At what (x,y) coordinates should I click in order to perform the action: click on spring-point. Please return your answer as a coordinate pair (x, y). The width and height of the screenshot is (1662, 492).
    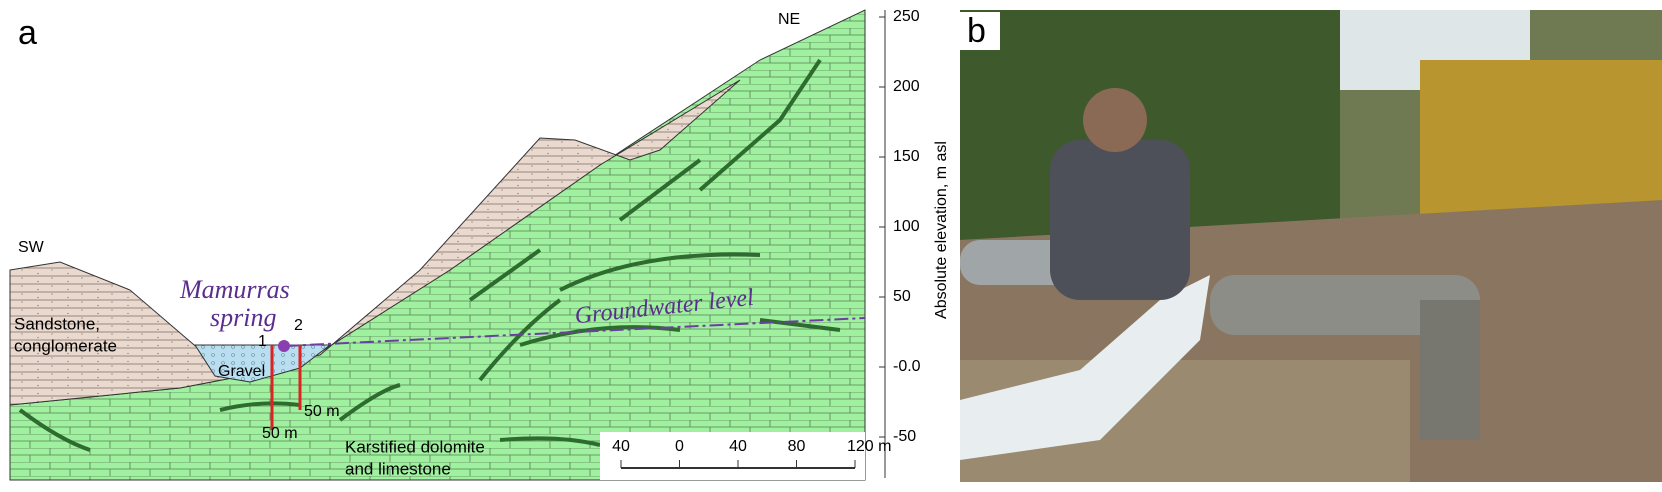
    Looking at the image, I should click on (284, 346).